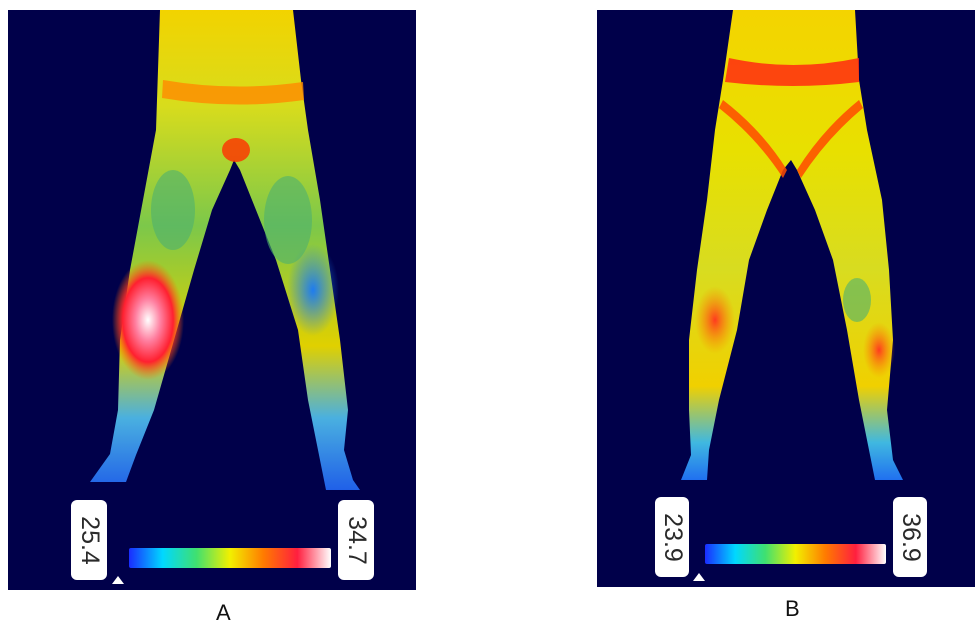  Describe the element at coordinates (89, 540) in the screenshot. I see `scale-min-label: 25.4` at that location.